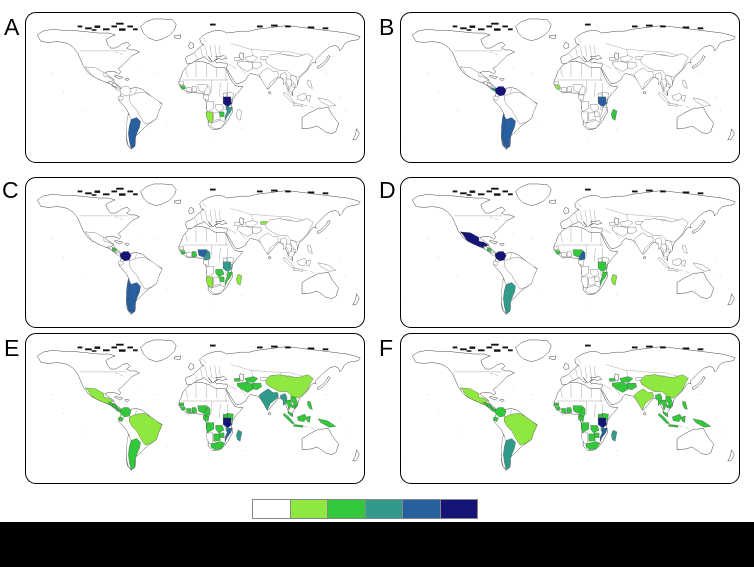  What do you see at coordinates (495, 263) in the screenshot?
I see `country-ecuador` at bounding box center [495, 263].